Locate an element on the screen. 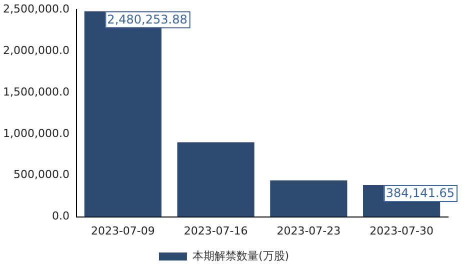 The image size is (462, 272). legend-label: 本期解禁数量(万股) is located at coordinates (241, 255).